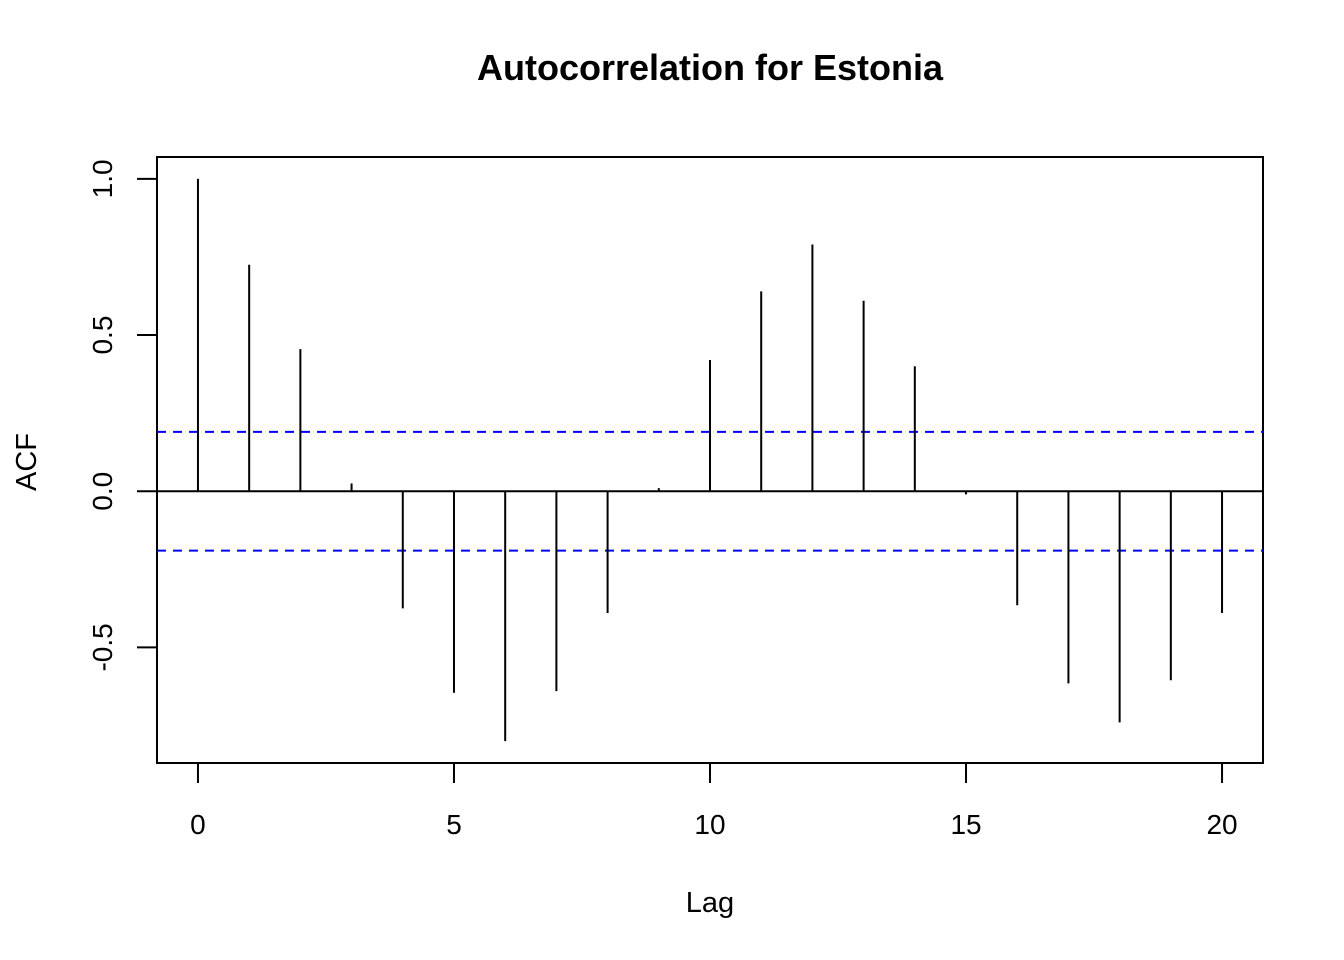 This screenshot has height=960, width=1344. What do you see at coordinates (454, 824) in the screenshot?
I see `x-tick-label-5: 5` at bounding box center [454, 824].